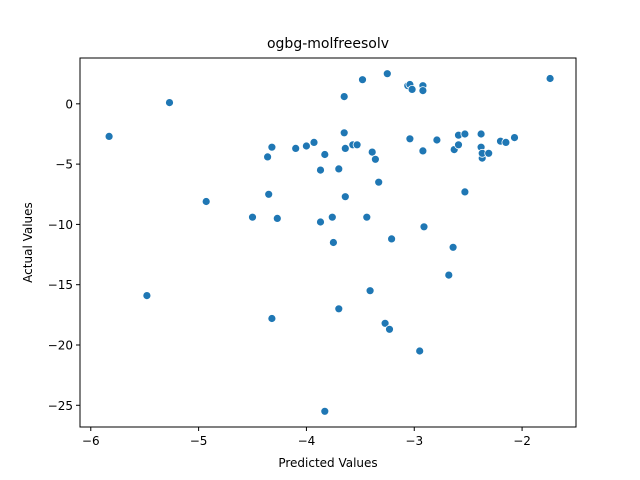  What do you see at coordinates (60, 406) in the screenshot?
I see `y-tick-label: −25` at bounding box center [60, 406].